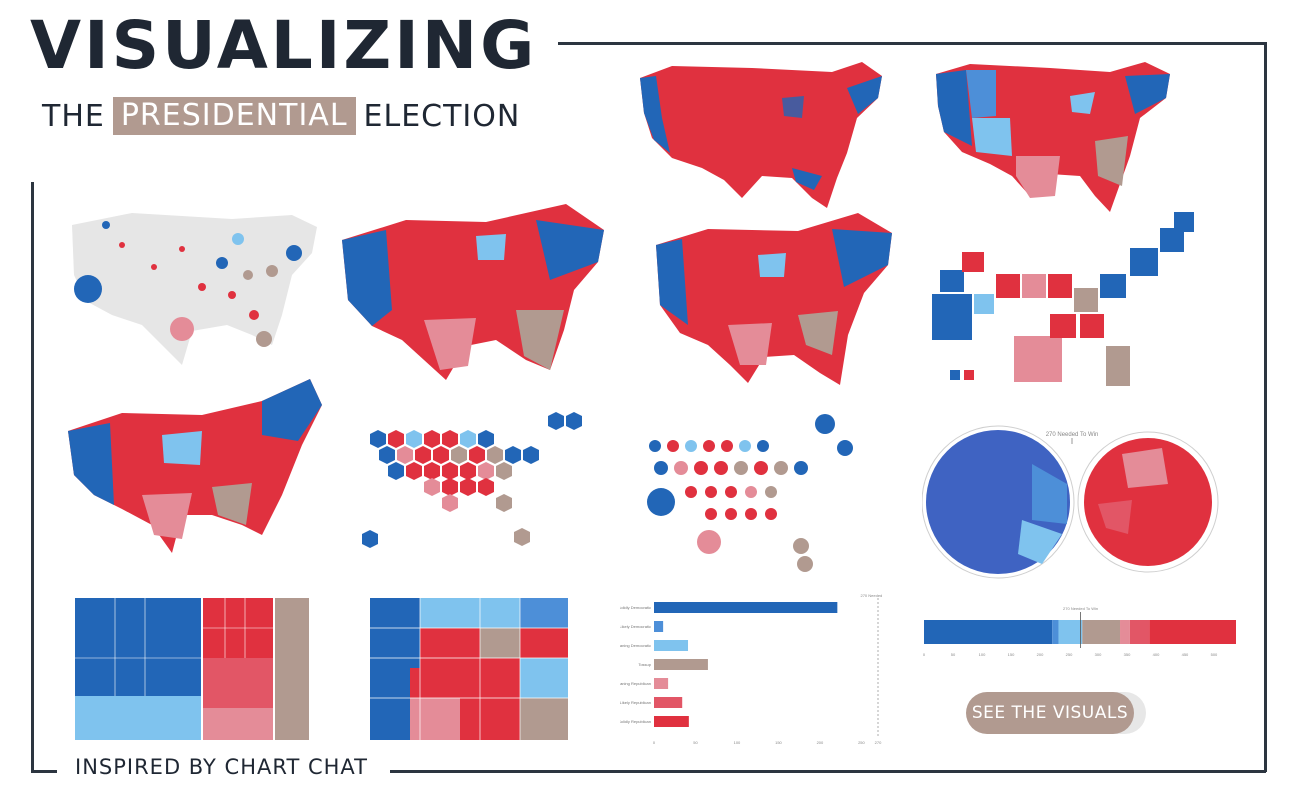  Describe the element at coordinates (655, 114) in the screenshot. I see `county-map-blue-west` at that location.